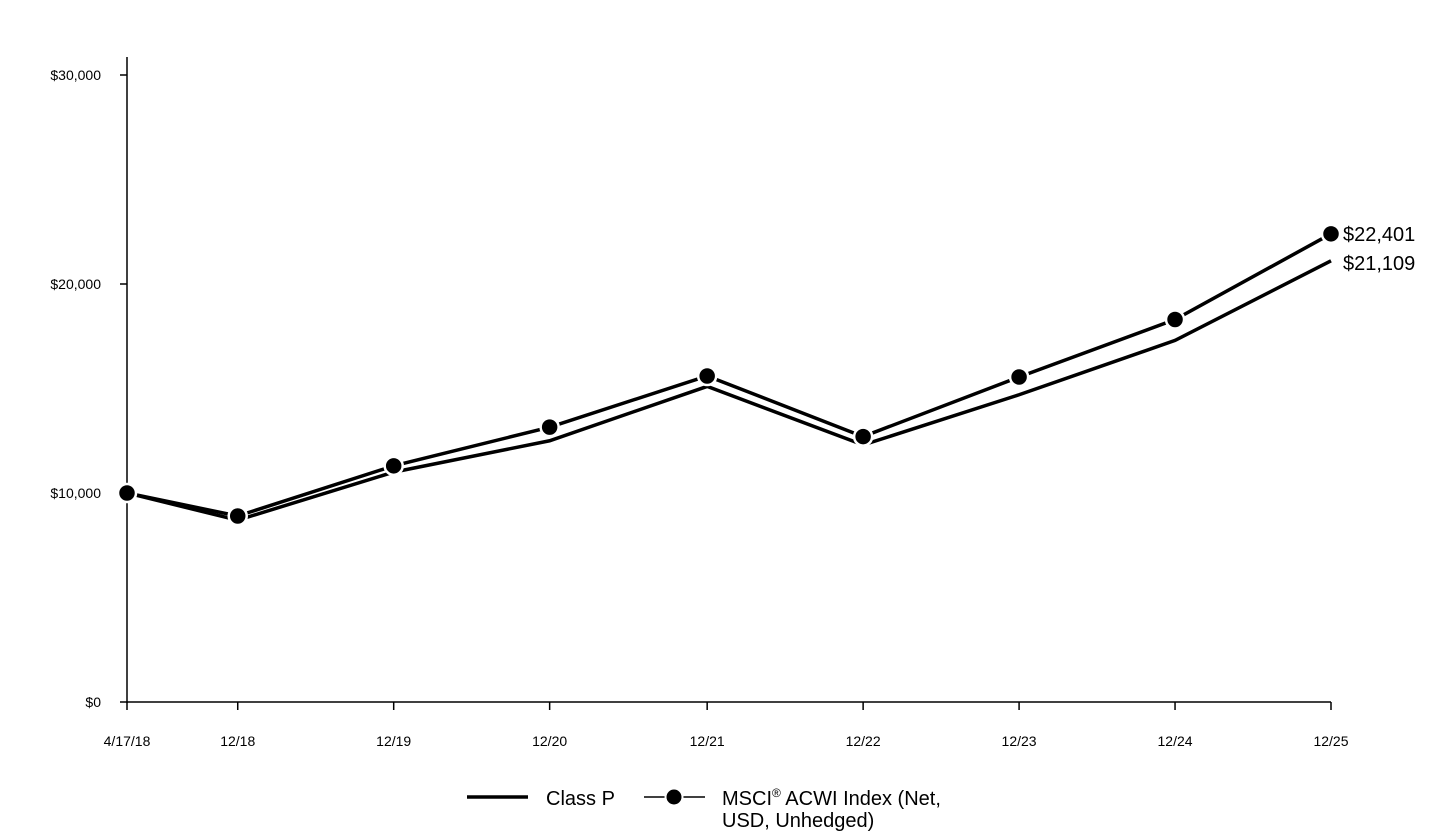 The width and height of the screenshot is (1440, 840). Describe the element at coordinates (1330, 741) in the screenshot. I see `x-tick-label-8: 12/25` at that location.